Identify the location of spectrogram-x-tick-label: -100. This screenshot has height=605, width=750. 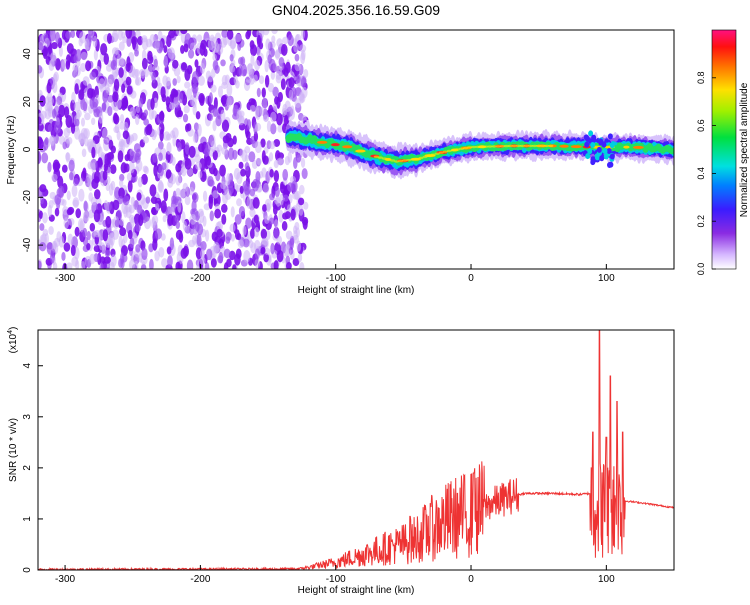
(336, 278).